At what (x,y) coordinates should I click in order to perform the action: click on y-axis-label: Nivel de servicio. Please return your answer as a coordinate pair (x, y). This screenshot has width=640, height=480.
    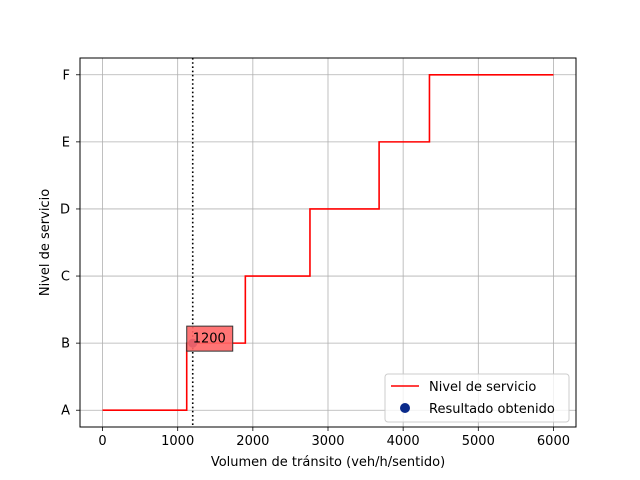
    Looking at the image, I should click on (45, 242).